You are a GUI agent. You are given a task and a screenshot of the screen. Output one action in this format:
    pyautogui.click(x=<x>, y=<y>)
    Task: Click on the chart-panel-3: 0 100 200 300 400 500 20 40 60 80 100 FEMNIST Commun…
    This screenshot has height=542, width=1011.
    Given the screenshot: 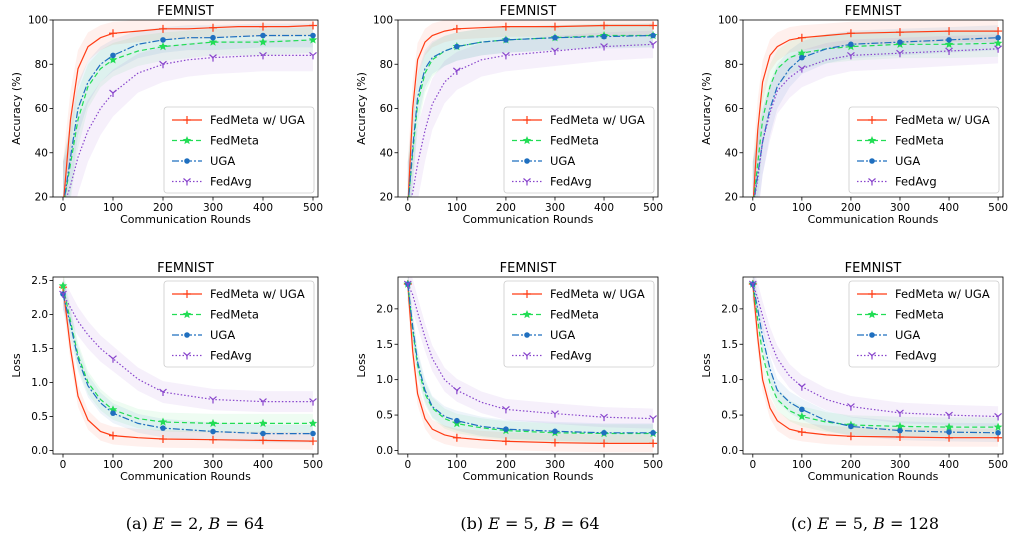 What is the action you would take?
    pyautogui.click(x=854, y=115)
    